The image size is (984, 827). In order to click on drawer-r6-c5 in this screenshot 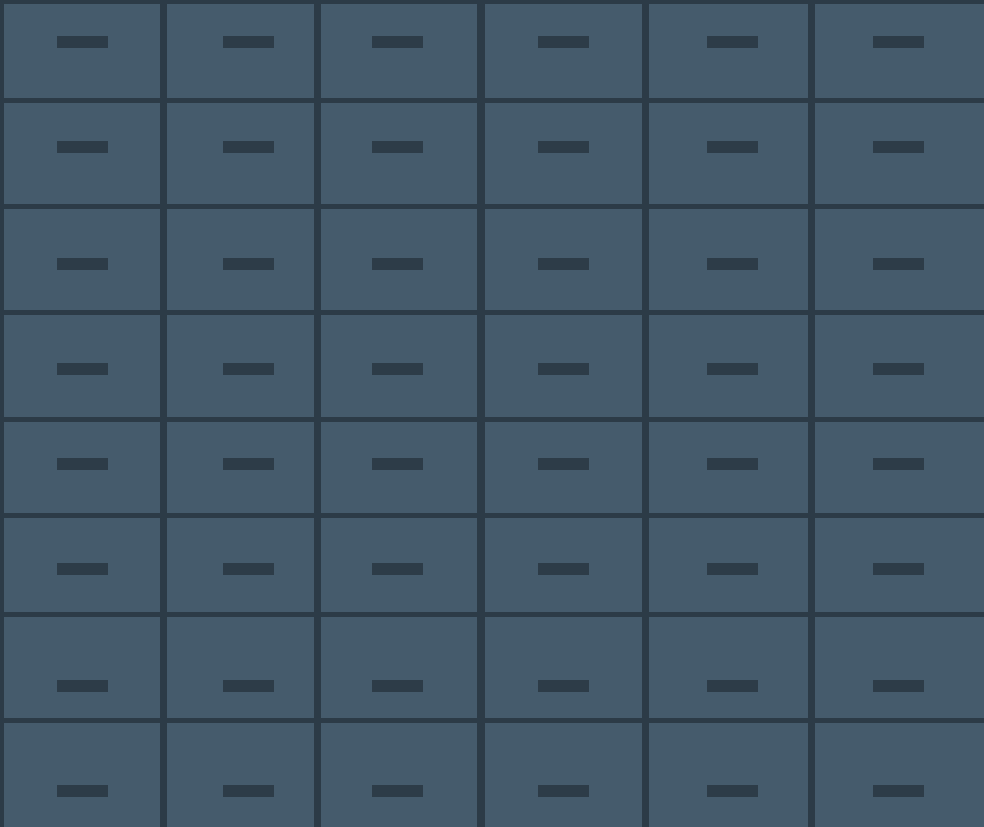, I will do `click(728, 565)`.